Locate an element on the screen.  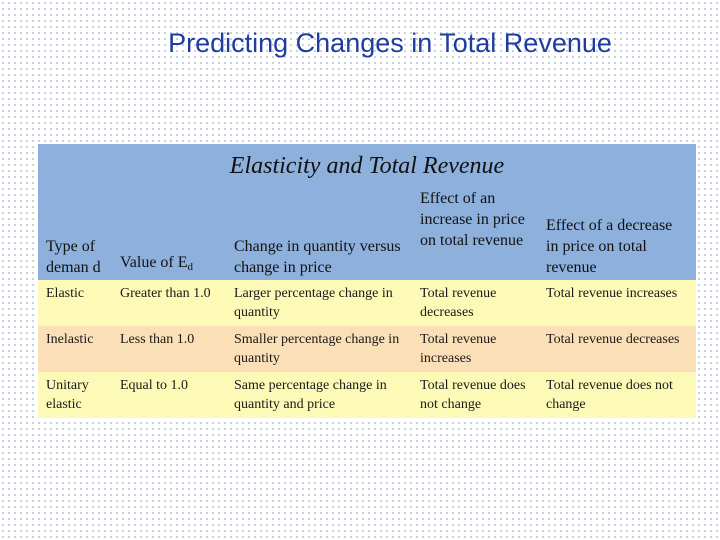
cell-change: Larger percentage change in quantity is located at coordinates (319, 303).